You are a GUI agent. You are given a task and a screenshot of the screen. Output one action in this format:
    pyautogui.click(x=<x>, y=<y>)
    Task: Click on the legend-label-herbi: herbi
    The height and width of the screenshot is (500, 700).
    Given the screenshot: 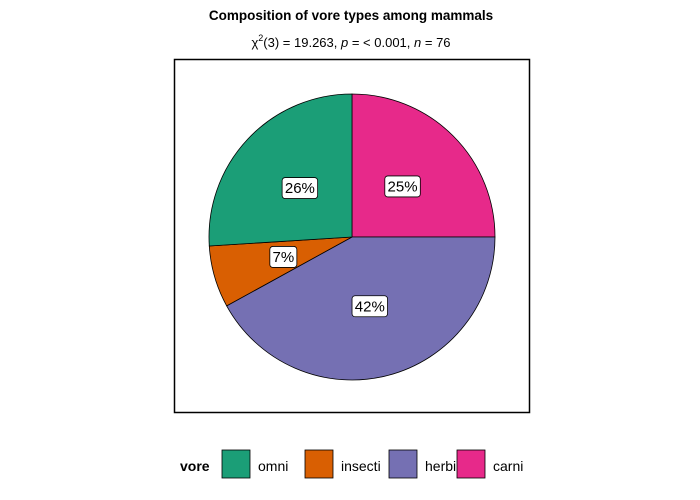 What is the action you would take?
    pyautogui.click(x=440, y=466)
    